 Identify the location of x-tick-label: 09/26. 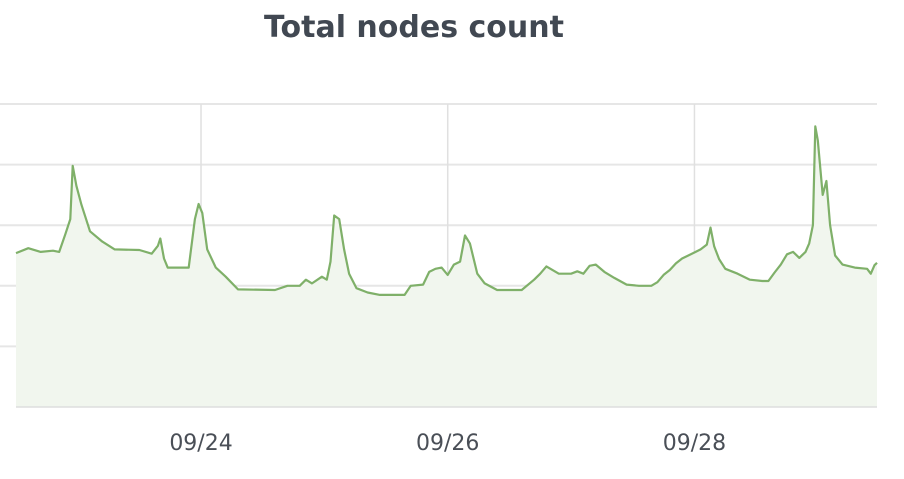
(447, 443).